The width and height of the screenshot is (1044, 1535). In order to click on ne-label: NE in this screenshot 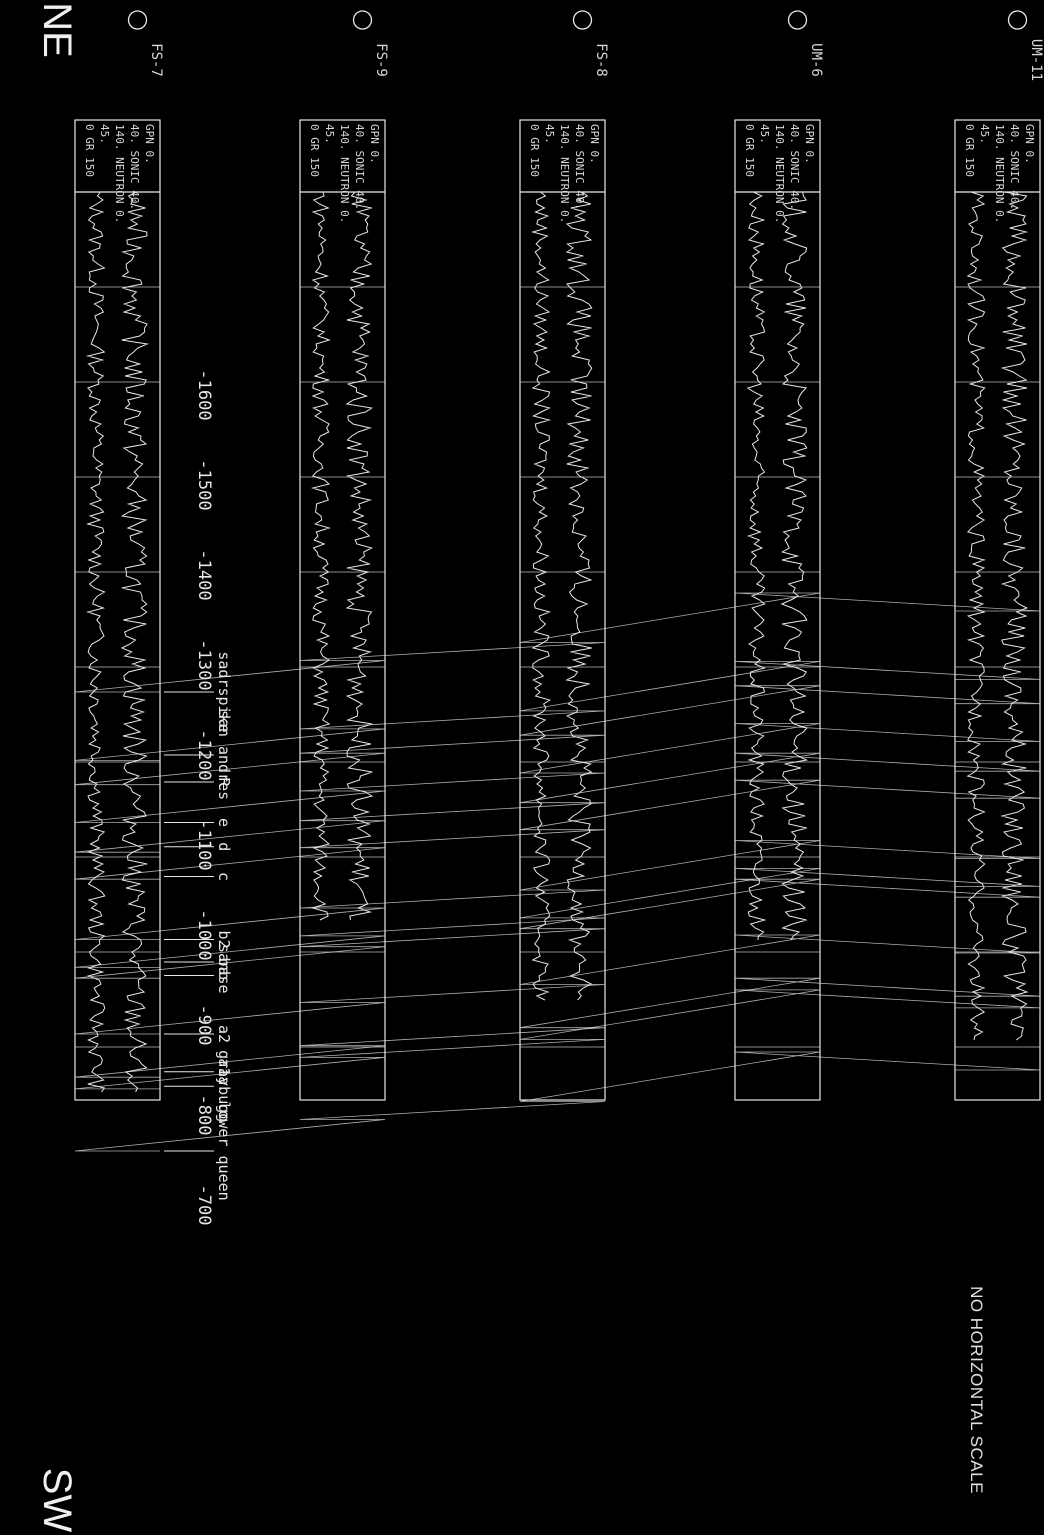, I will do `click(57, 30)`.